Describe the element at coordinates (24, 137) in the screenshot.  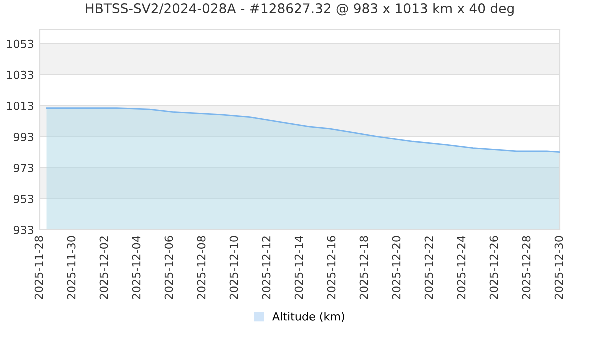
I see `y-tick-label: 993` at that location.